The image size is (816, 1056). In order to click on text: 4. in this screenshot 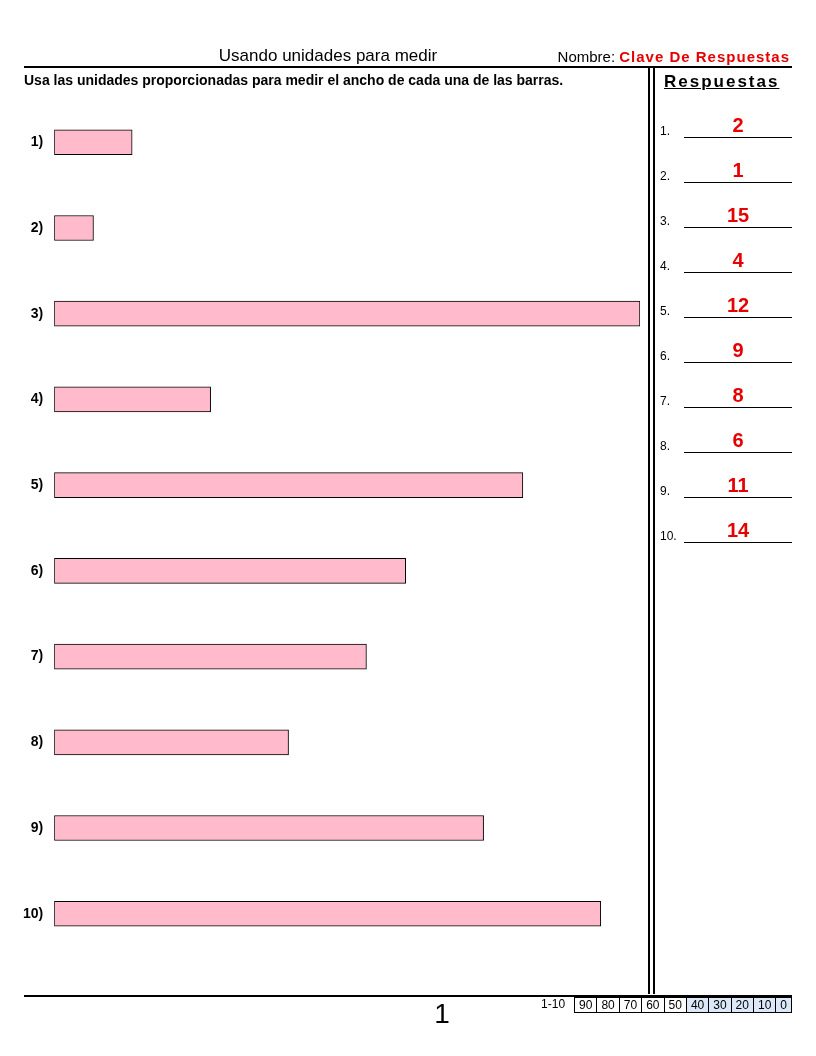, I will do `click(665, 266)`.